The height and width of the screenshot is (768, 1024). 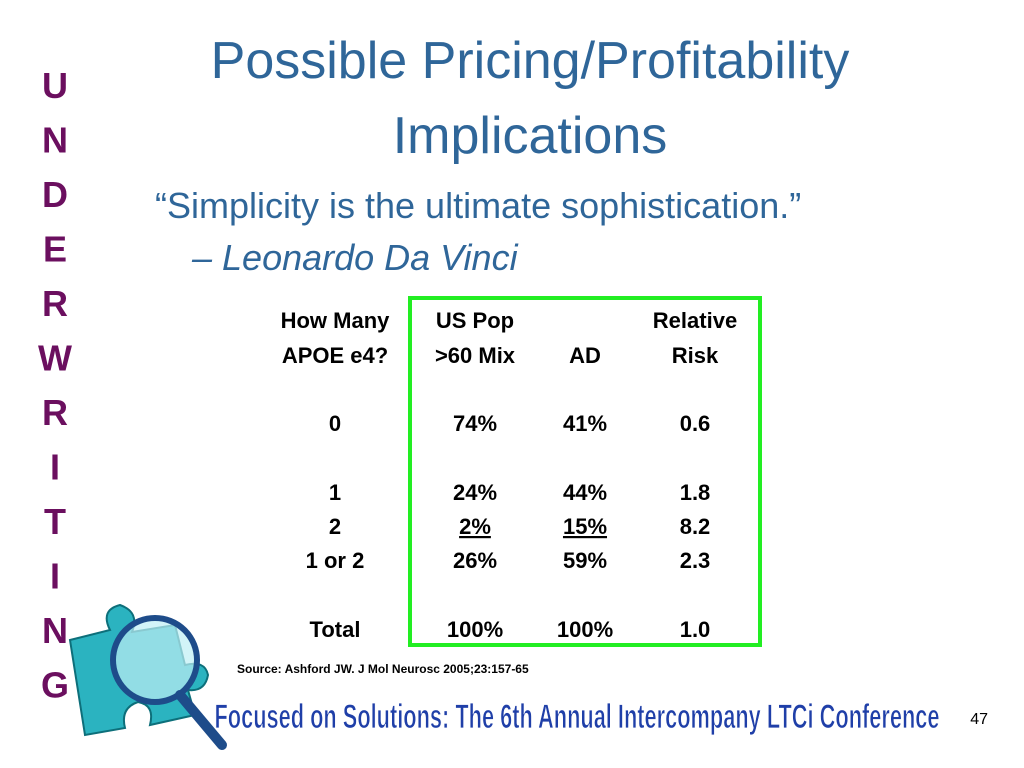 I want to click on header-cell: Relative, so click(x=695, y=320).